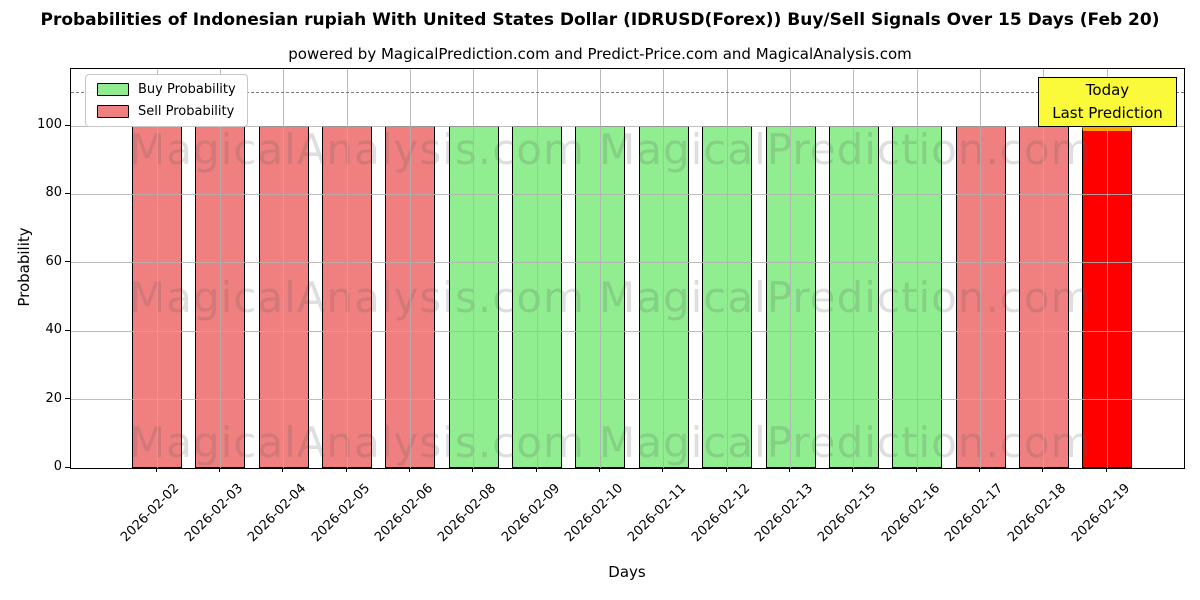  What do you see at coordinates (974, 513) in the screenshot?
I see `x-tick-label: 2026-02-17` at bounding box center [974, 513].